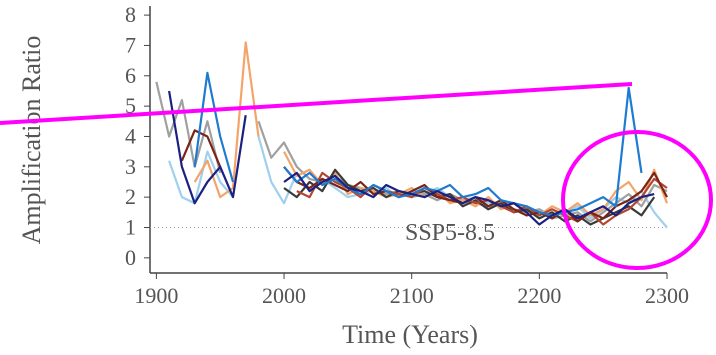 The height and width of the screenshot is (355, 716). I want to click on series-line, so click(469, 197).